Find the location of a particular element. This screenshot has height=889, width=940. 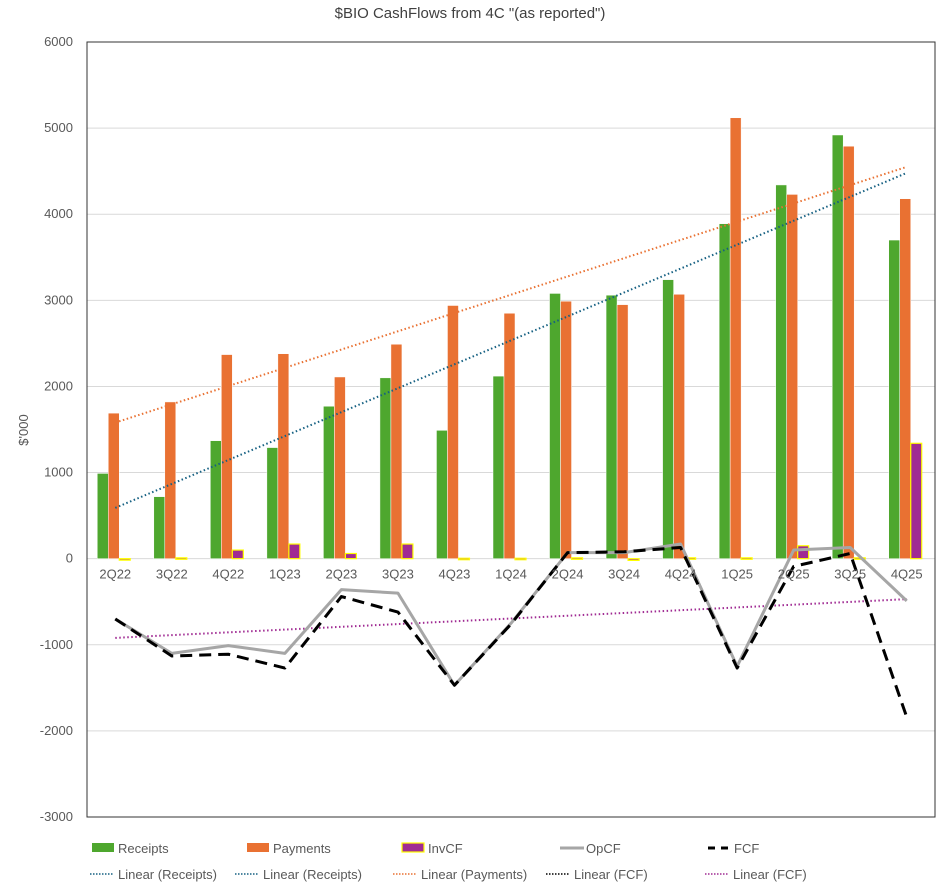

chart-title: $BIO CashFlows from 4C "(as reported") is located at coordinates (470, 13).